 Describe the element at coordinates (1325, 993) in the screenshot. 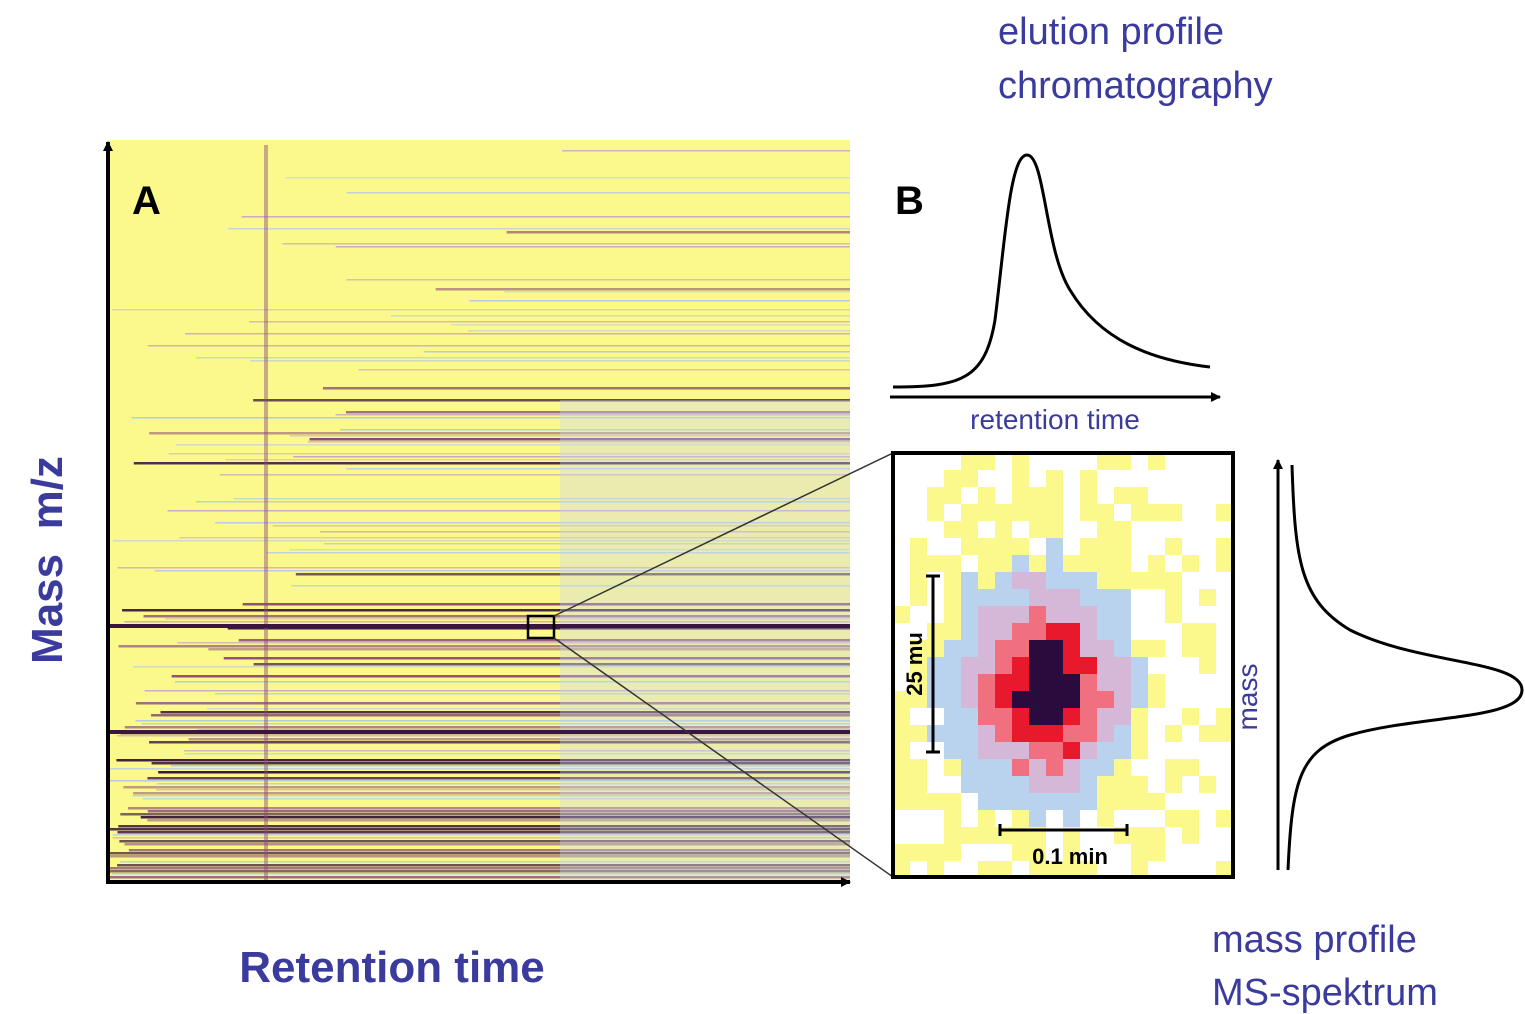

I see `mass-title: MS-spektrum` at that location.